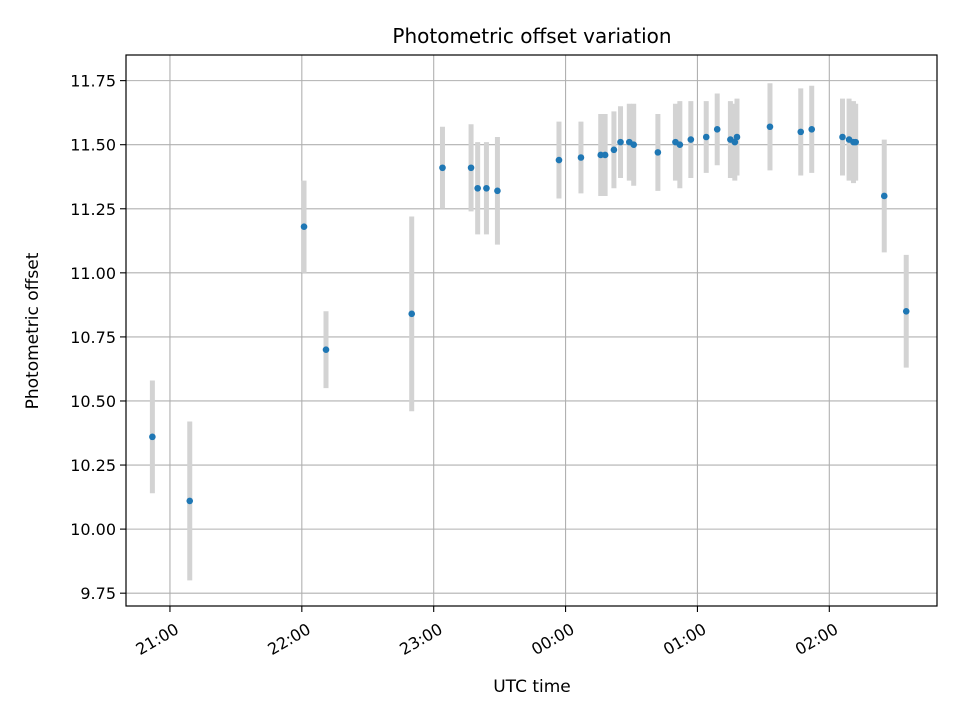  What do you see at coordinates (816, 639) in the screenshot?
I see `x-tick-label: 02:00` at bounding box center [816, 639].